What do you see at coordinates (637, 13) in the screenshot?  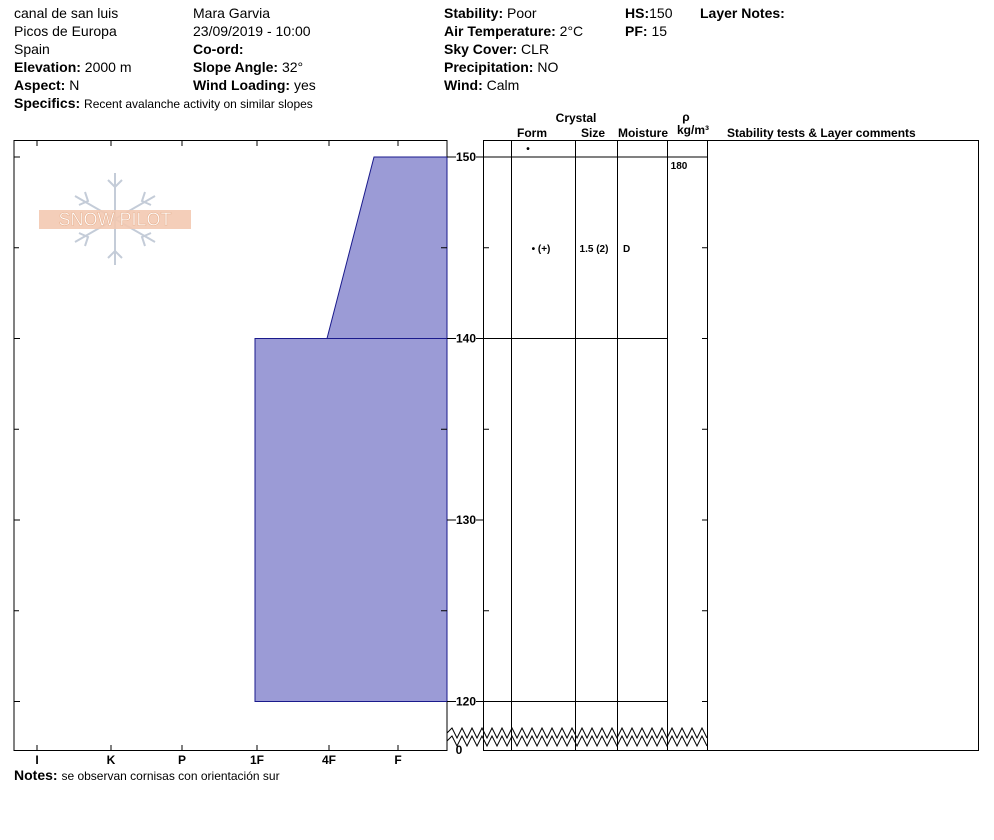 I see `hs-label: HS:` at bounding box center [637, 13].